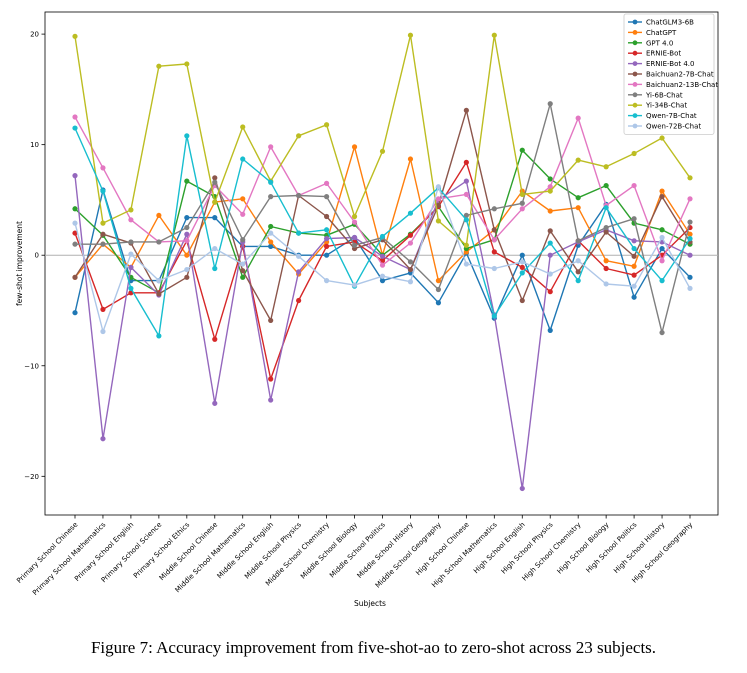  What do you see at coordinates (442, 549) in the screenshot?
I see `x-tick-label: High School Chinese` at bounding box center [442, 549].